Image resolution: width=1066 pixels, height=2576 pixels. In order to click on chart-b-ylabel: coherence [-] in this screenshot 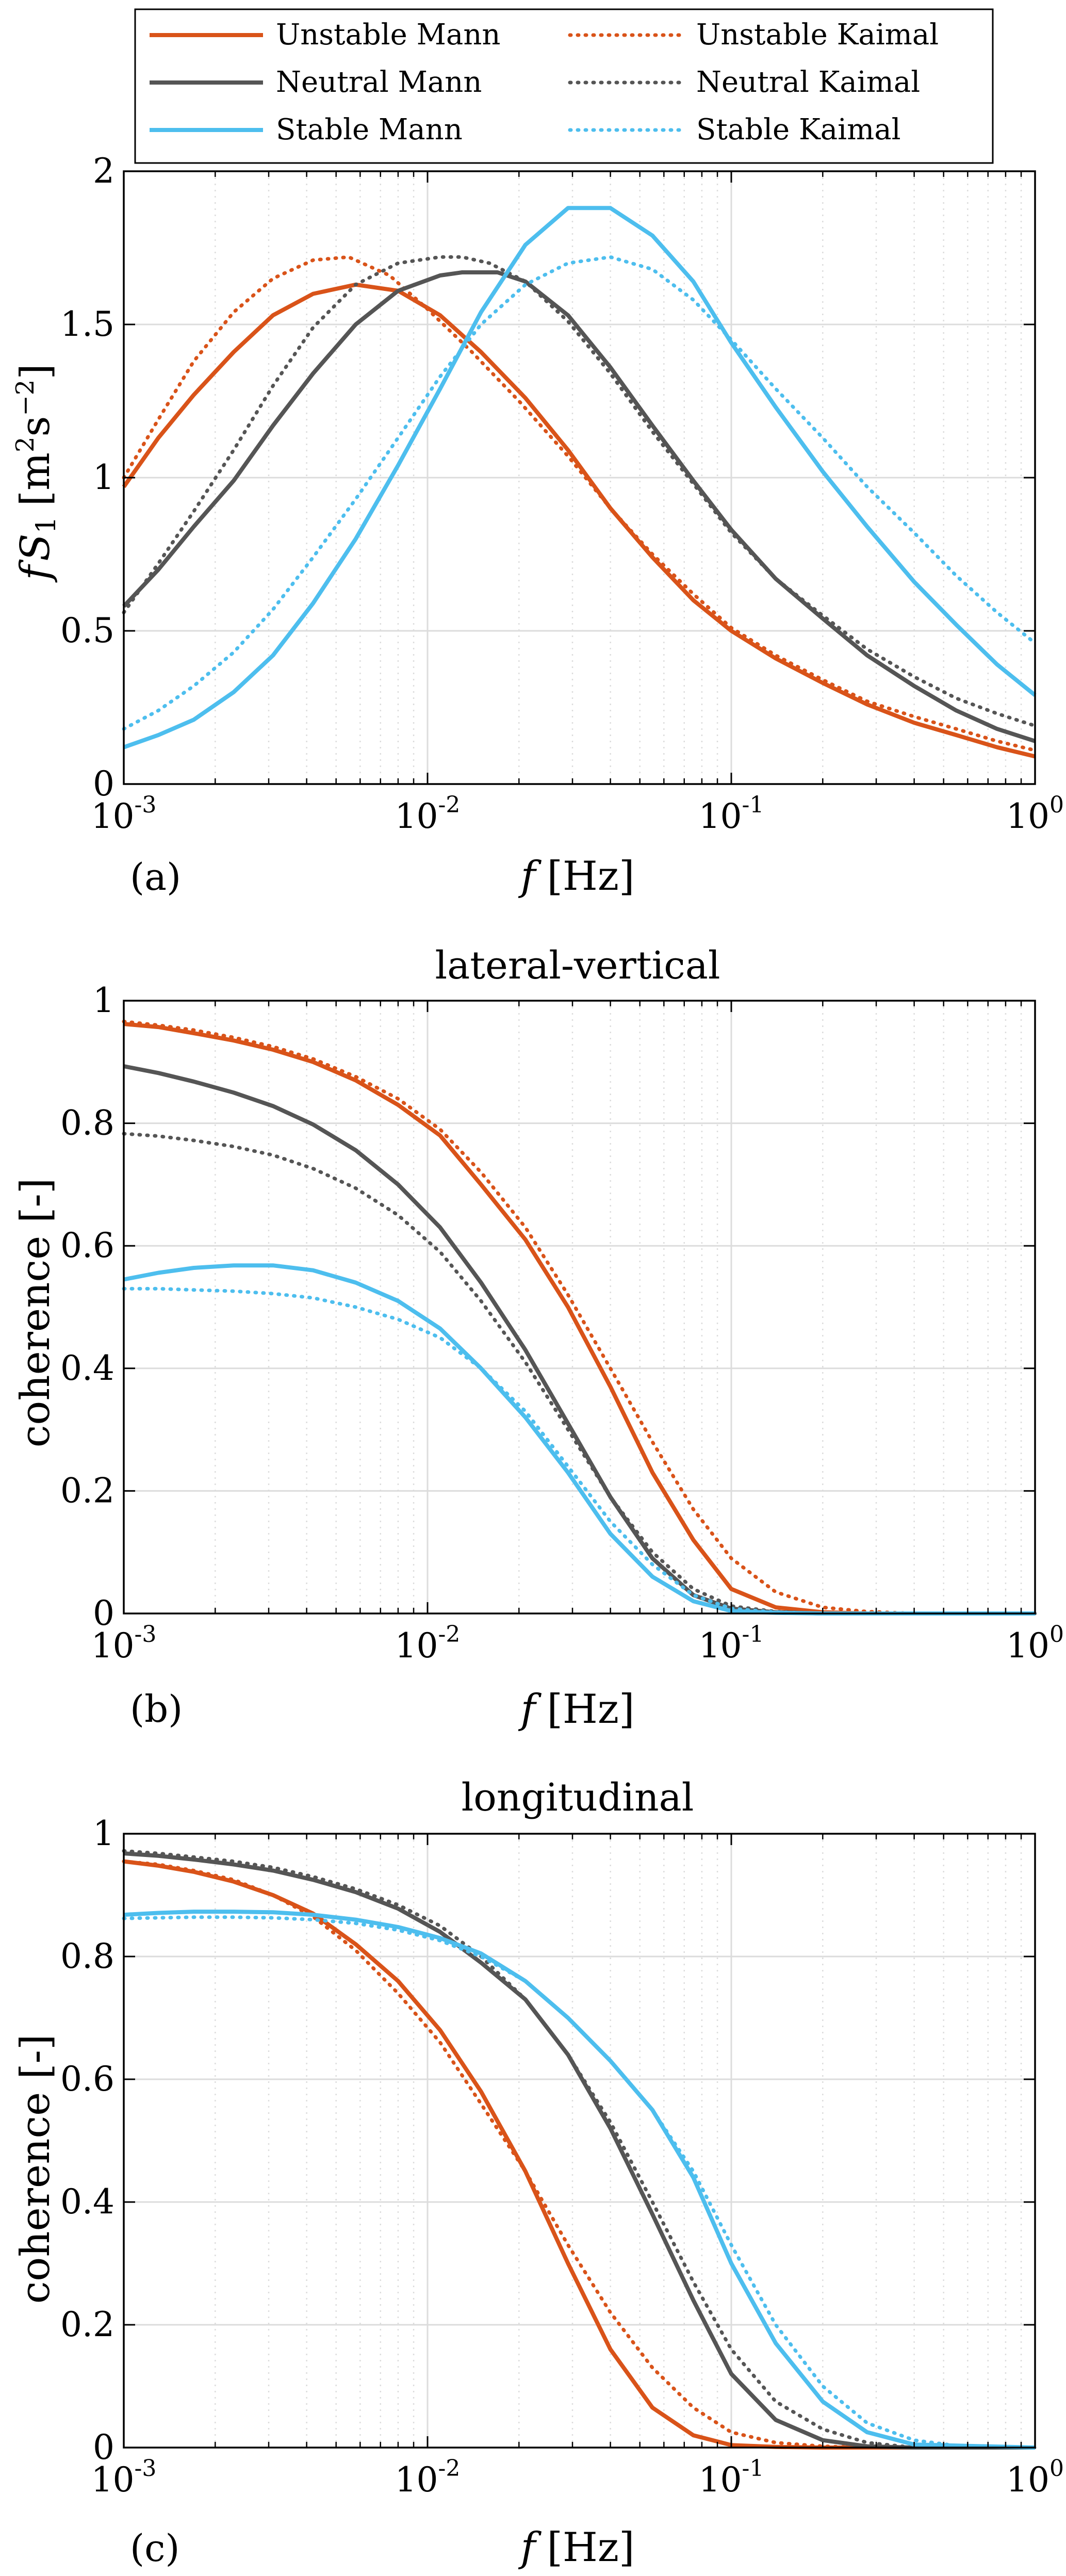, I will do `click(35, 1313)`.